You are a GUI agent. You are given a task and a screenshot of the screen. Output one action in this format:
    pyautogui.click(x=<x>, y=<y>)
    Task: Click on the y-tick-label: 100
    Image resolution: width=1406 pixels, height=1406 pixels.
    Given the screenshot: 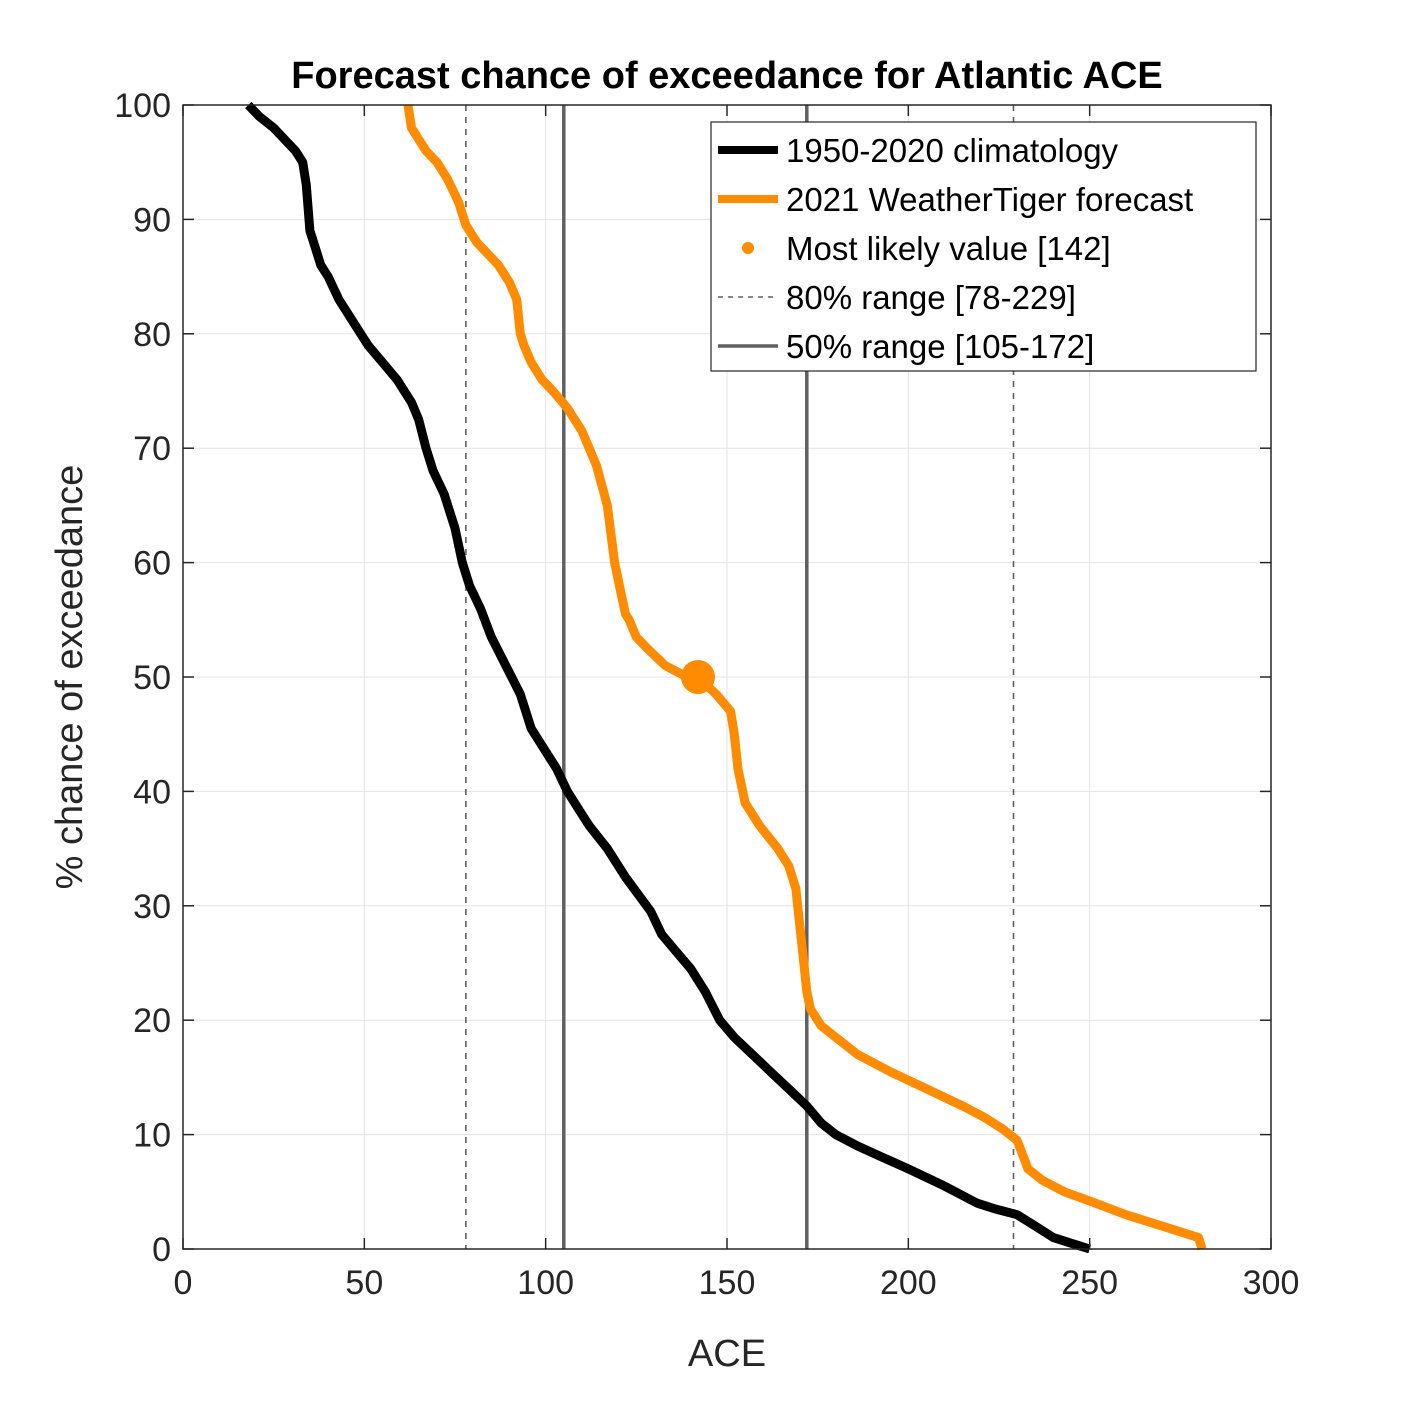 What is the action you would take?
    pyautogui.click(x=142, y=106)
    